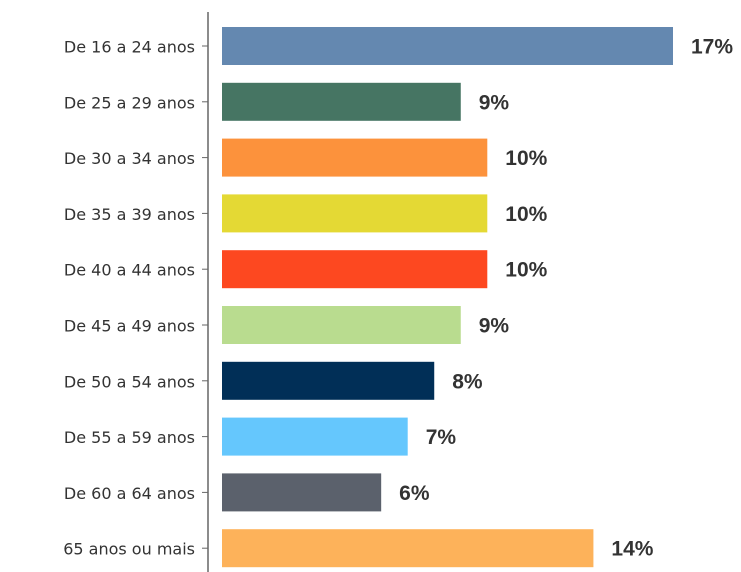  What do you see at coordinates (129, 214) in the screenshot?
I see `category-label: De 35 a 39 anos` at bounding box center [129, 214].